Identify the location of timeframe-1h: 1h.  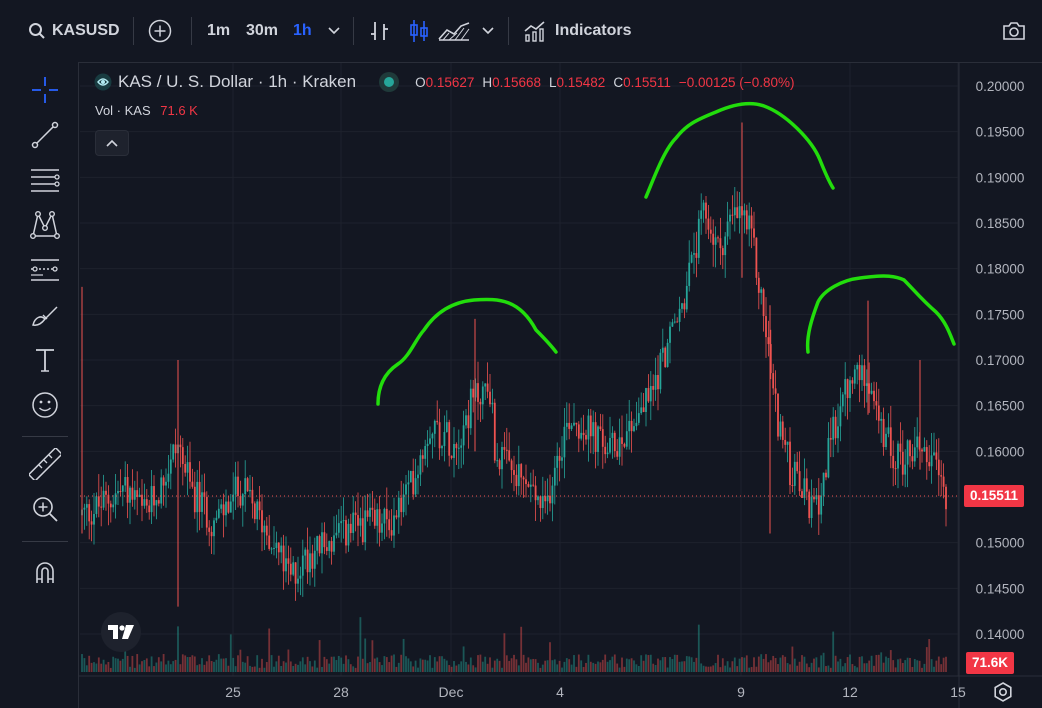
(302, 30).